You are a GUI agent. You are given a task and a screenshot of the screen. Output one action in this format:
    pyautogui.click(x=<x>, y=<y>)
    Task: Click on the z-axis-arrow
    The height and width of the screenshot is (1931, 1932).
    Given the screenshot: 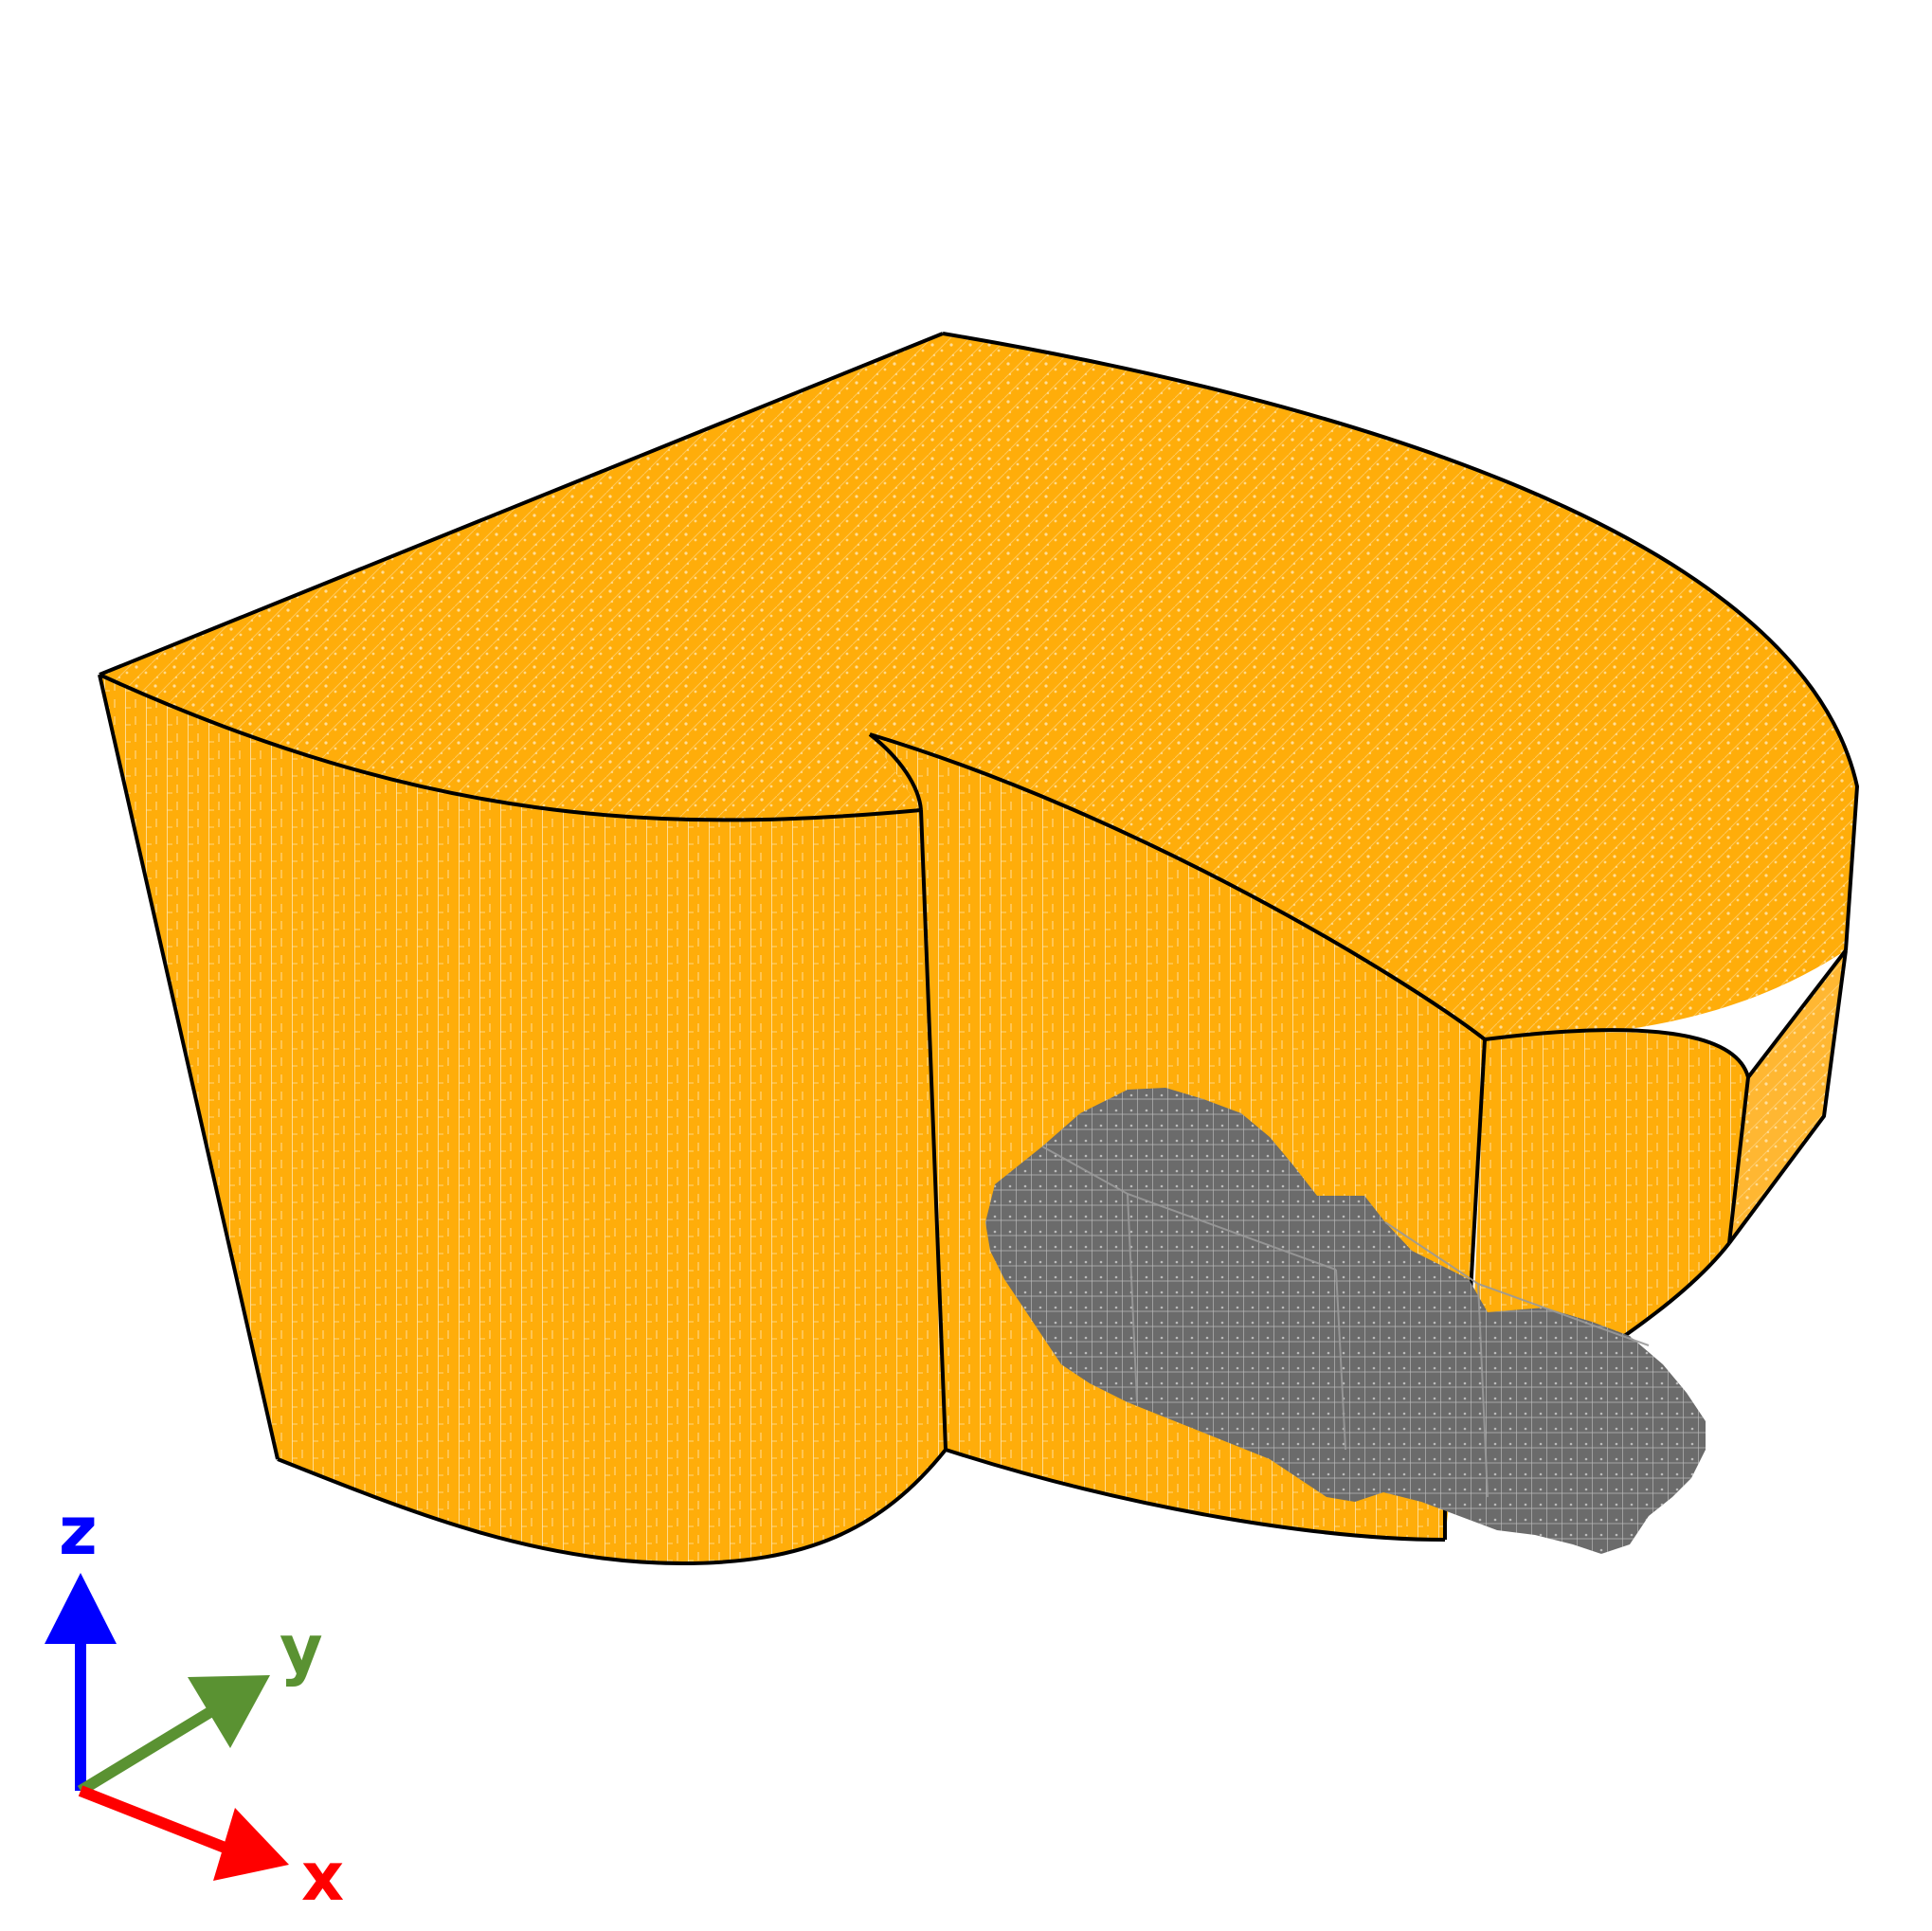 What is the action you would take?
    pyautogui.click(x=81, y=1682)
    